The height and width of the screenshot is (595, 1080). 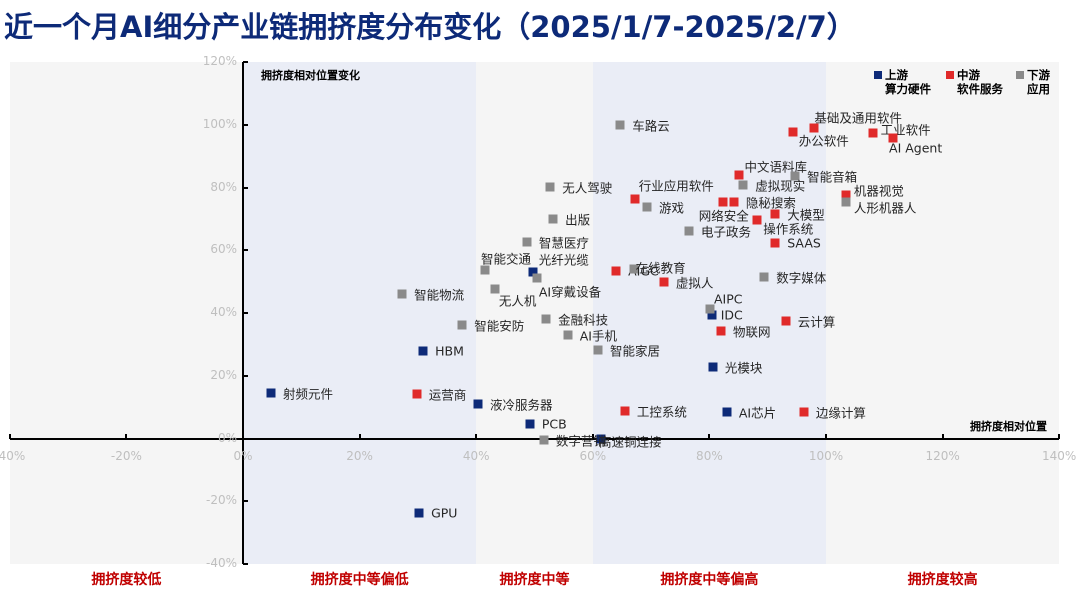 I want to click on y-tick-label: 120%, so click(x=219, y=61).